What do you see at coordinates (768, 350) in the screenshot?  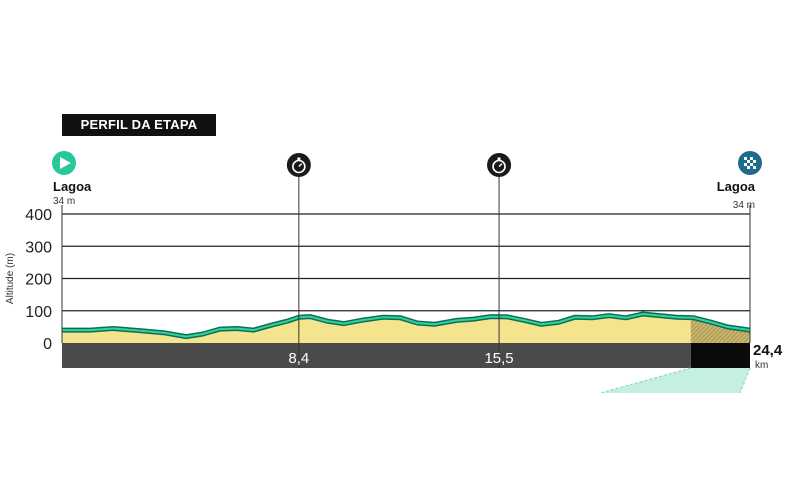 I see `finish-km-label: 24,4` at bounding box center [768, 350].